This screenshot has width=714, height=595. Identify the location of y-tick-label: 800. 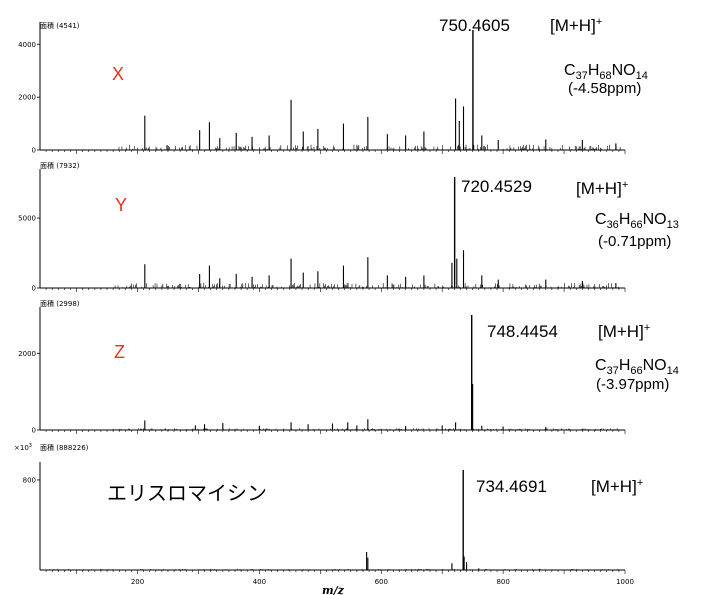
(29, 480).